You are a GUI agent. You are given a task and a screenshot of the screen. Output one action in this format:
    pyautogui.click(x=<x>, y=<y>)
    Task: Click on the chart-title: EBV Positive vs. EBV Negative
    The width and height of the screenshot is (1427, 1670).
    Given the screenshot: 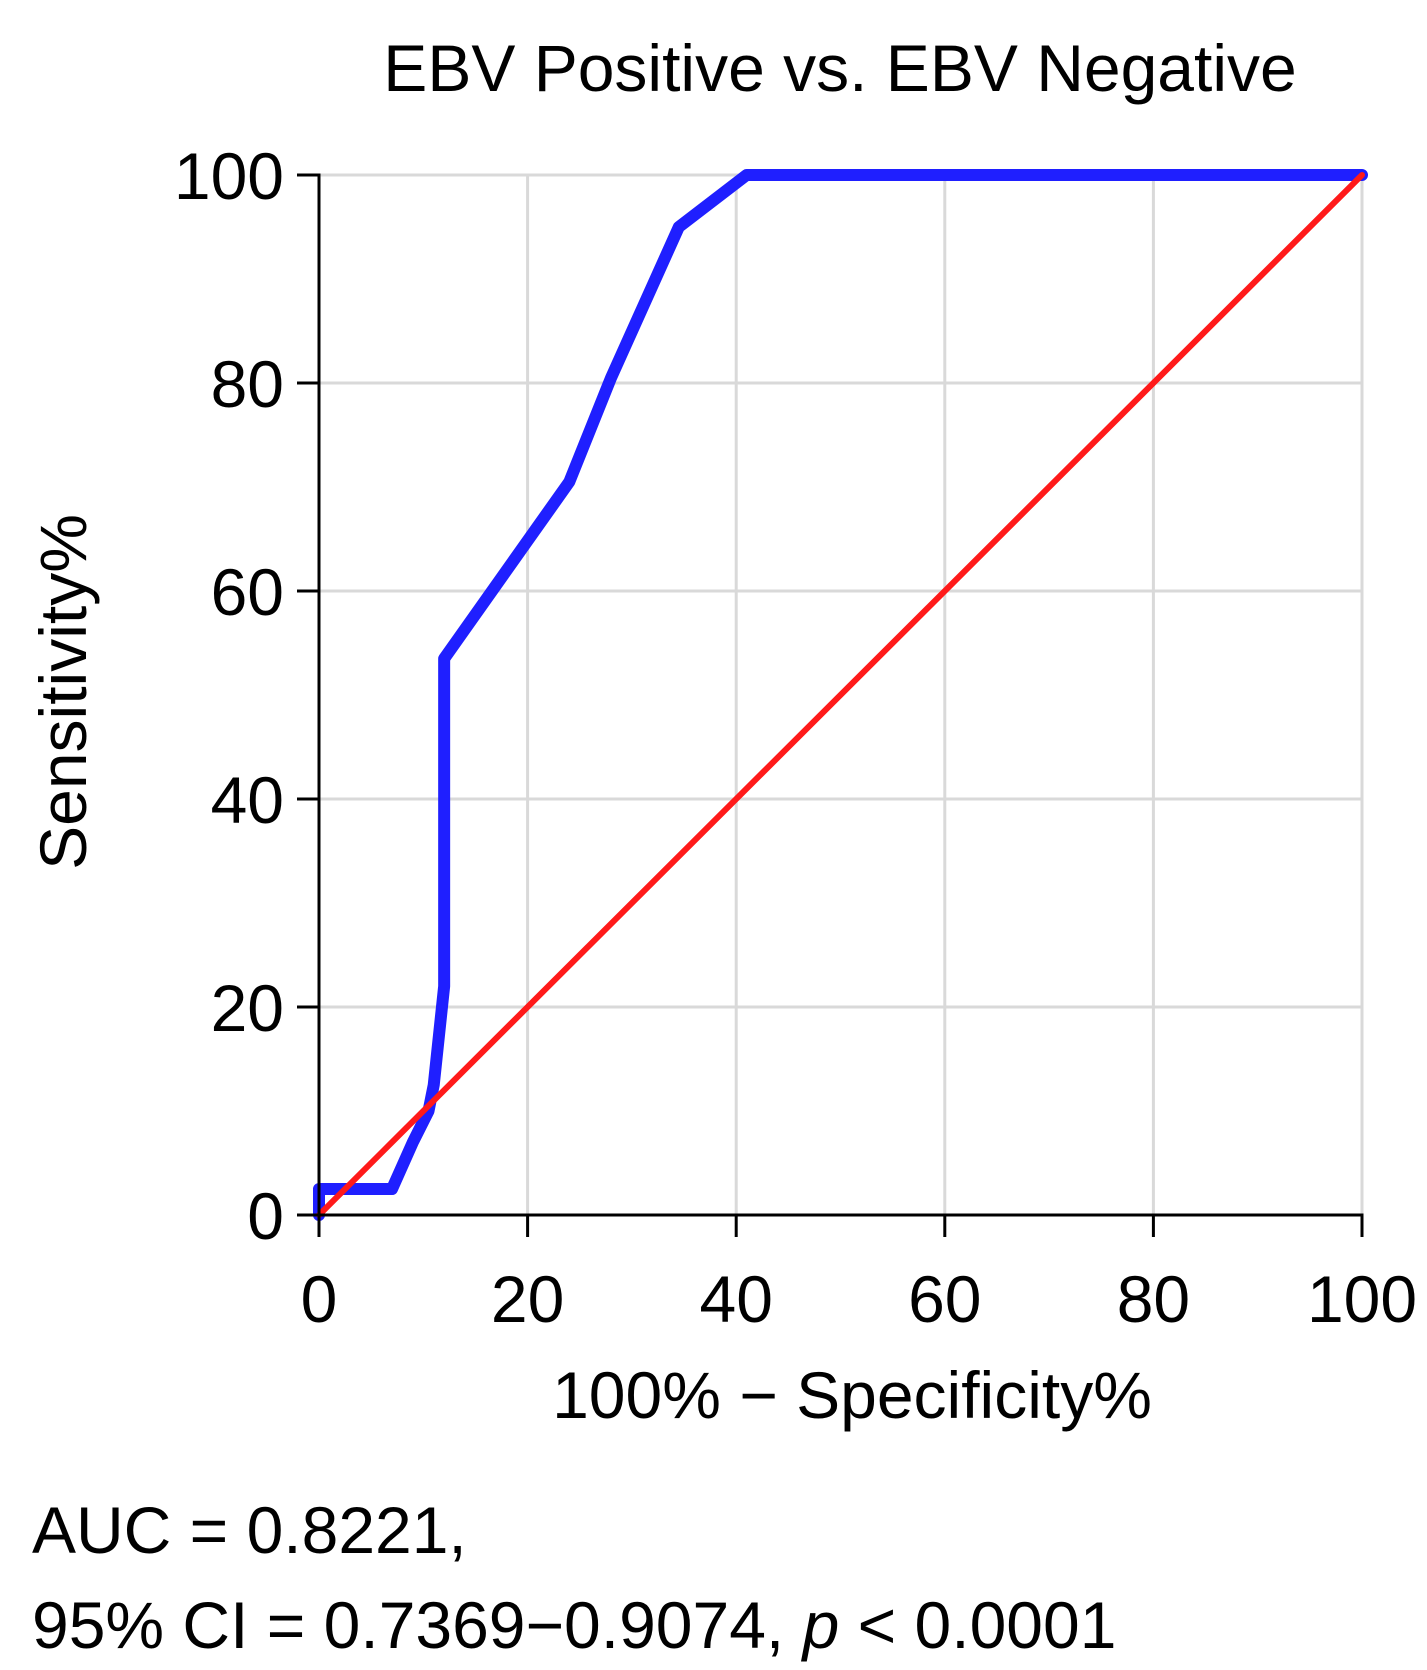 What is the action you would take?
    pyautogui.click(x=839, y=68)
    